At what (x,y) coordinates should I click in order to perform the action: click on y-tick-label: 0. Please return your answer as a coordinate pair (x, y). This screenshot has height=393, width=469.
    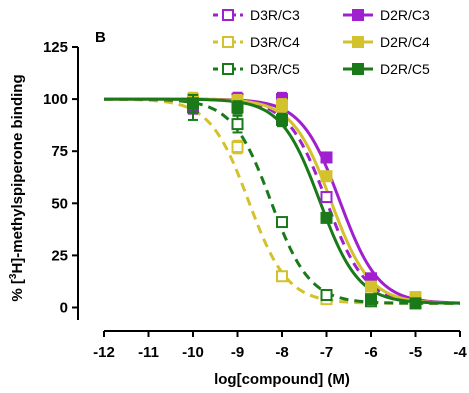
    Looking at the image, I should click on (64, 308).